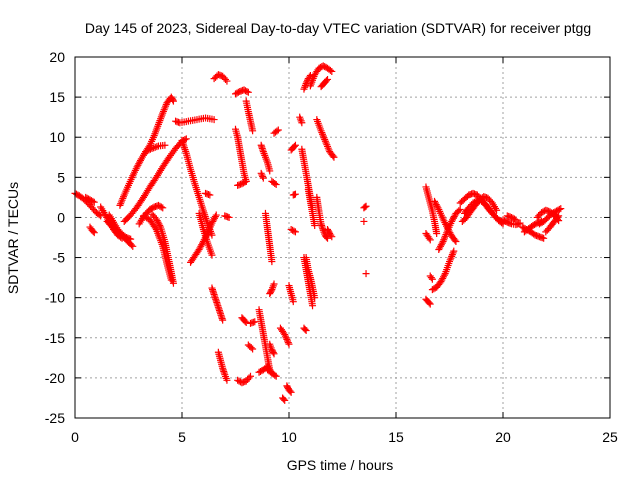  What do you see at coordinates (57, 97) in the screenshot?
I see `y-tick-label: 15` at bounding box center [57, 97].